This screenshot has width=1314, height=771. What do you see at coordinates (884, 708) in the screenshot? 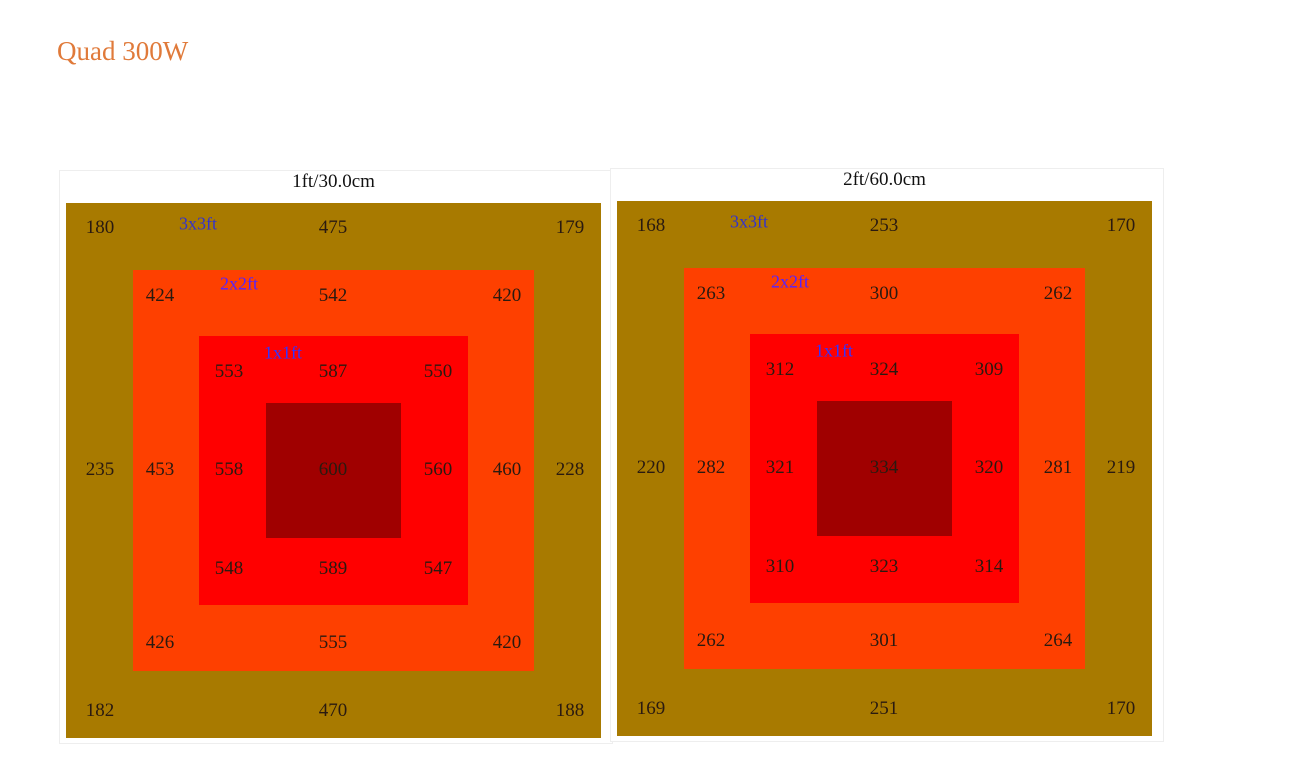
I see `ppfd-value: 251` at bounding box center [884, 708].